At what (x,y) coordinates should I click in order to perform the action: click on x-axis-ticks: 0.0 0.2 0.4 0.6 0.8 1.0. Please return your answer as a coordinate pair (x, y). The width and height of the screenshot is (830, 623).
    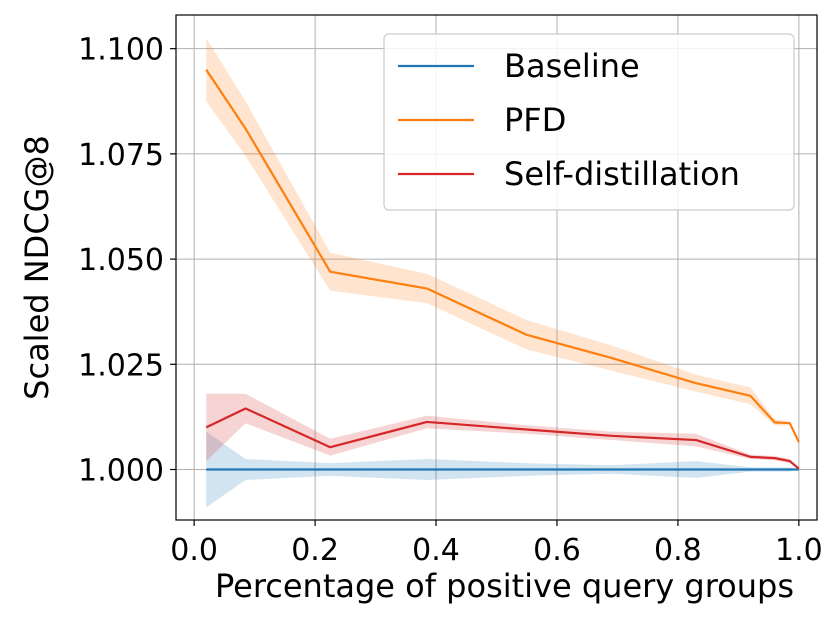
    Looking at the image, I should click on (496, 544).